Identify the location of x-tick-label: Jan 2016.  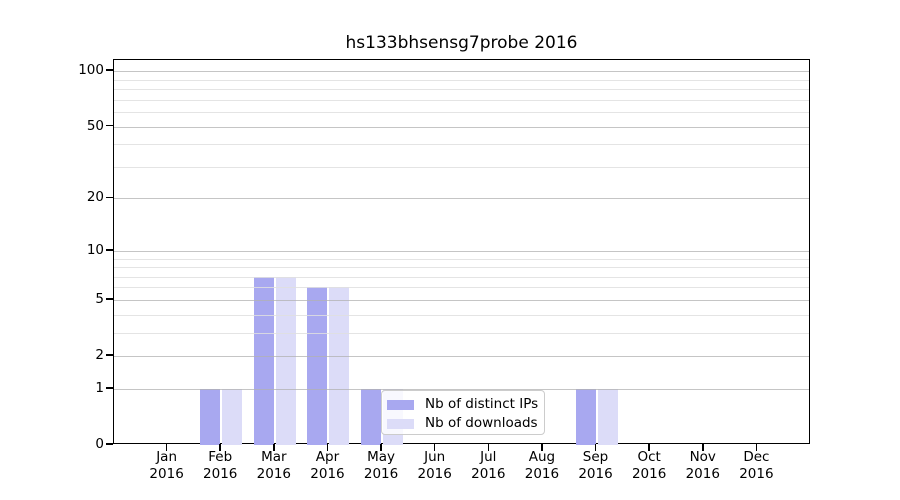
(166, 465).